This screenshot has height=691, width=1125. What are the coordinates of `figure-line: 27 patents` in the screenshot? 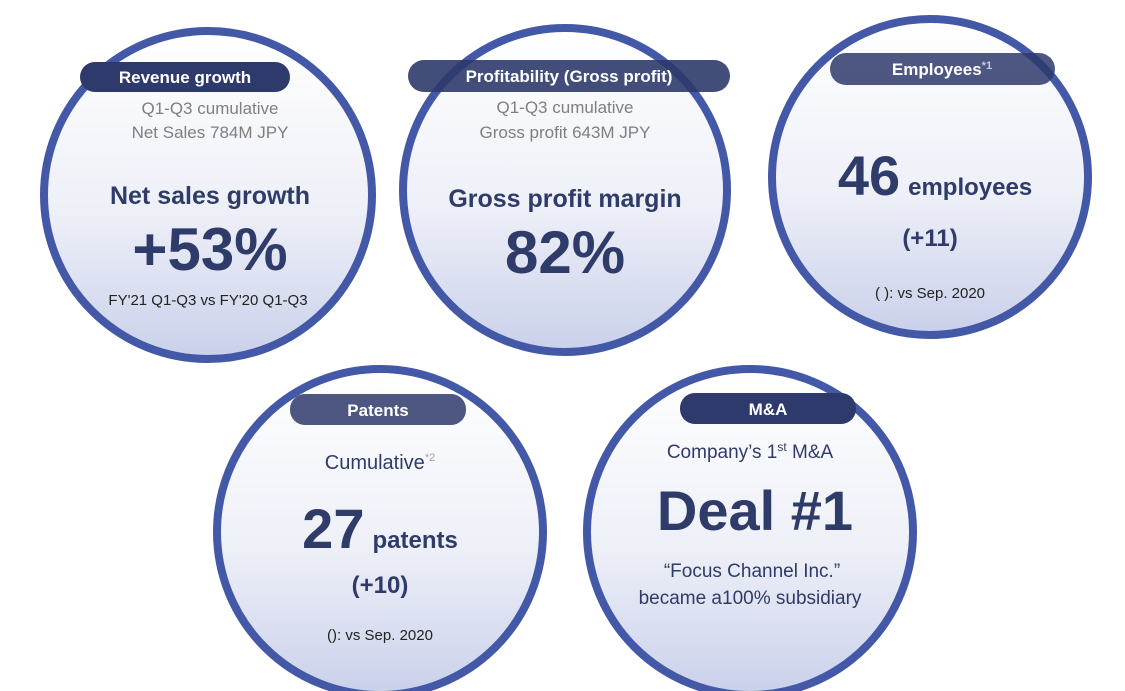 It's located at (380, 528).